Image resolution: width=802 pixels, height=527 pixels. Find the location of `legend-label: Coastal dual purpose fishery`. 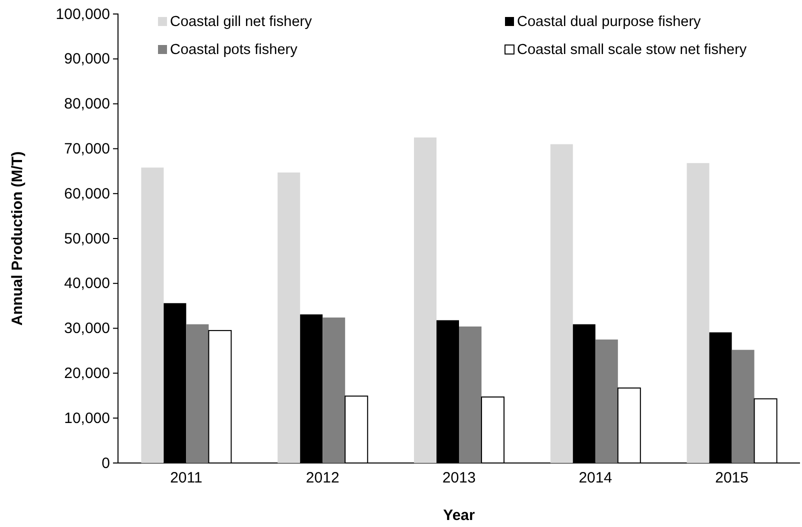

legend-label: Coastal dual purpose fishery is located at coordinates (609, 22).